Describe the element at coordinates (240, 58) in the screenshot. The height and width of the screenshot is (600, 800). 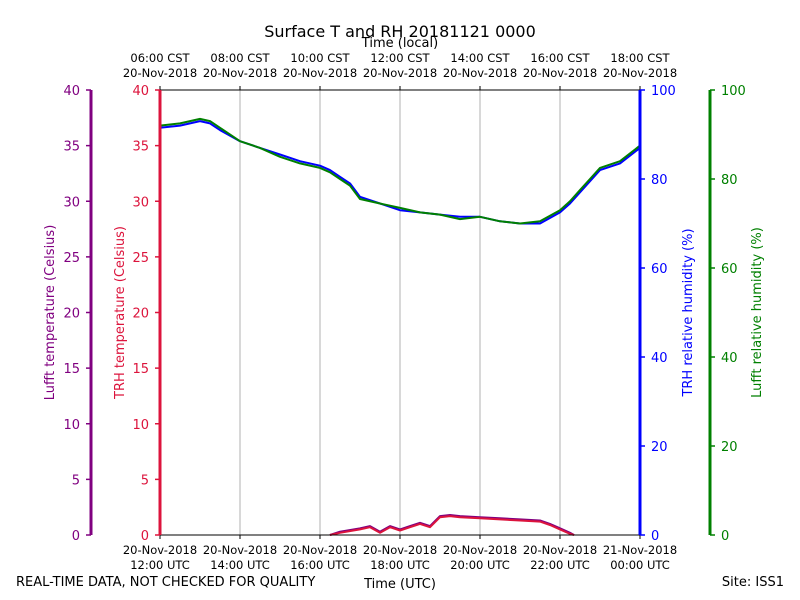
I see `top-tick-time: 08:00 CST` at that location.